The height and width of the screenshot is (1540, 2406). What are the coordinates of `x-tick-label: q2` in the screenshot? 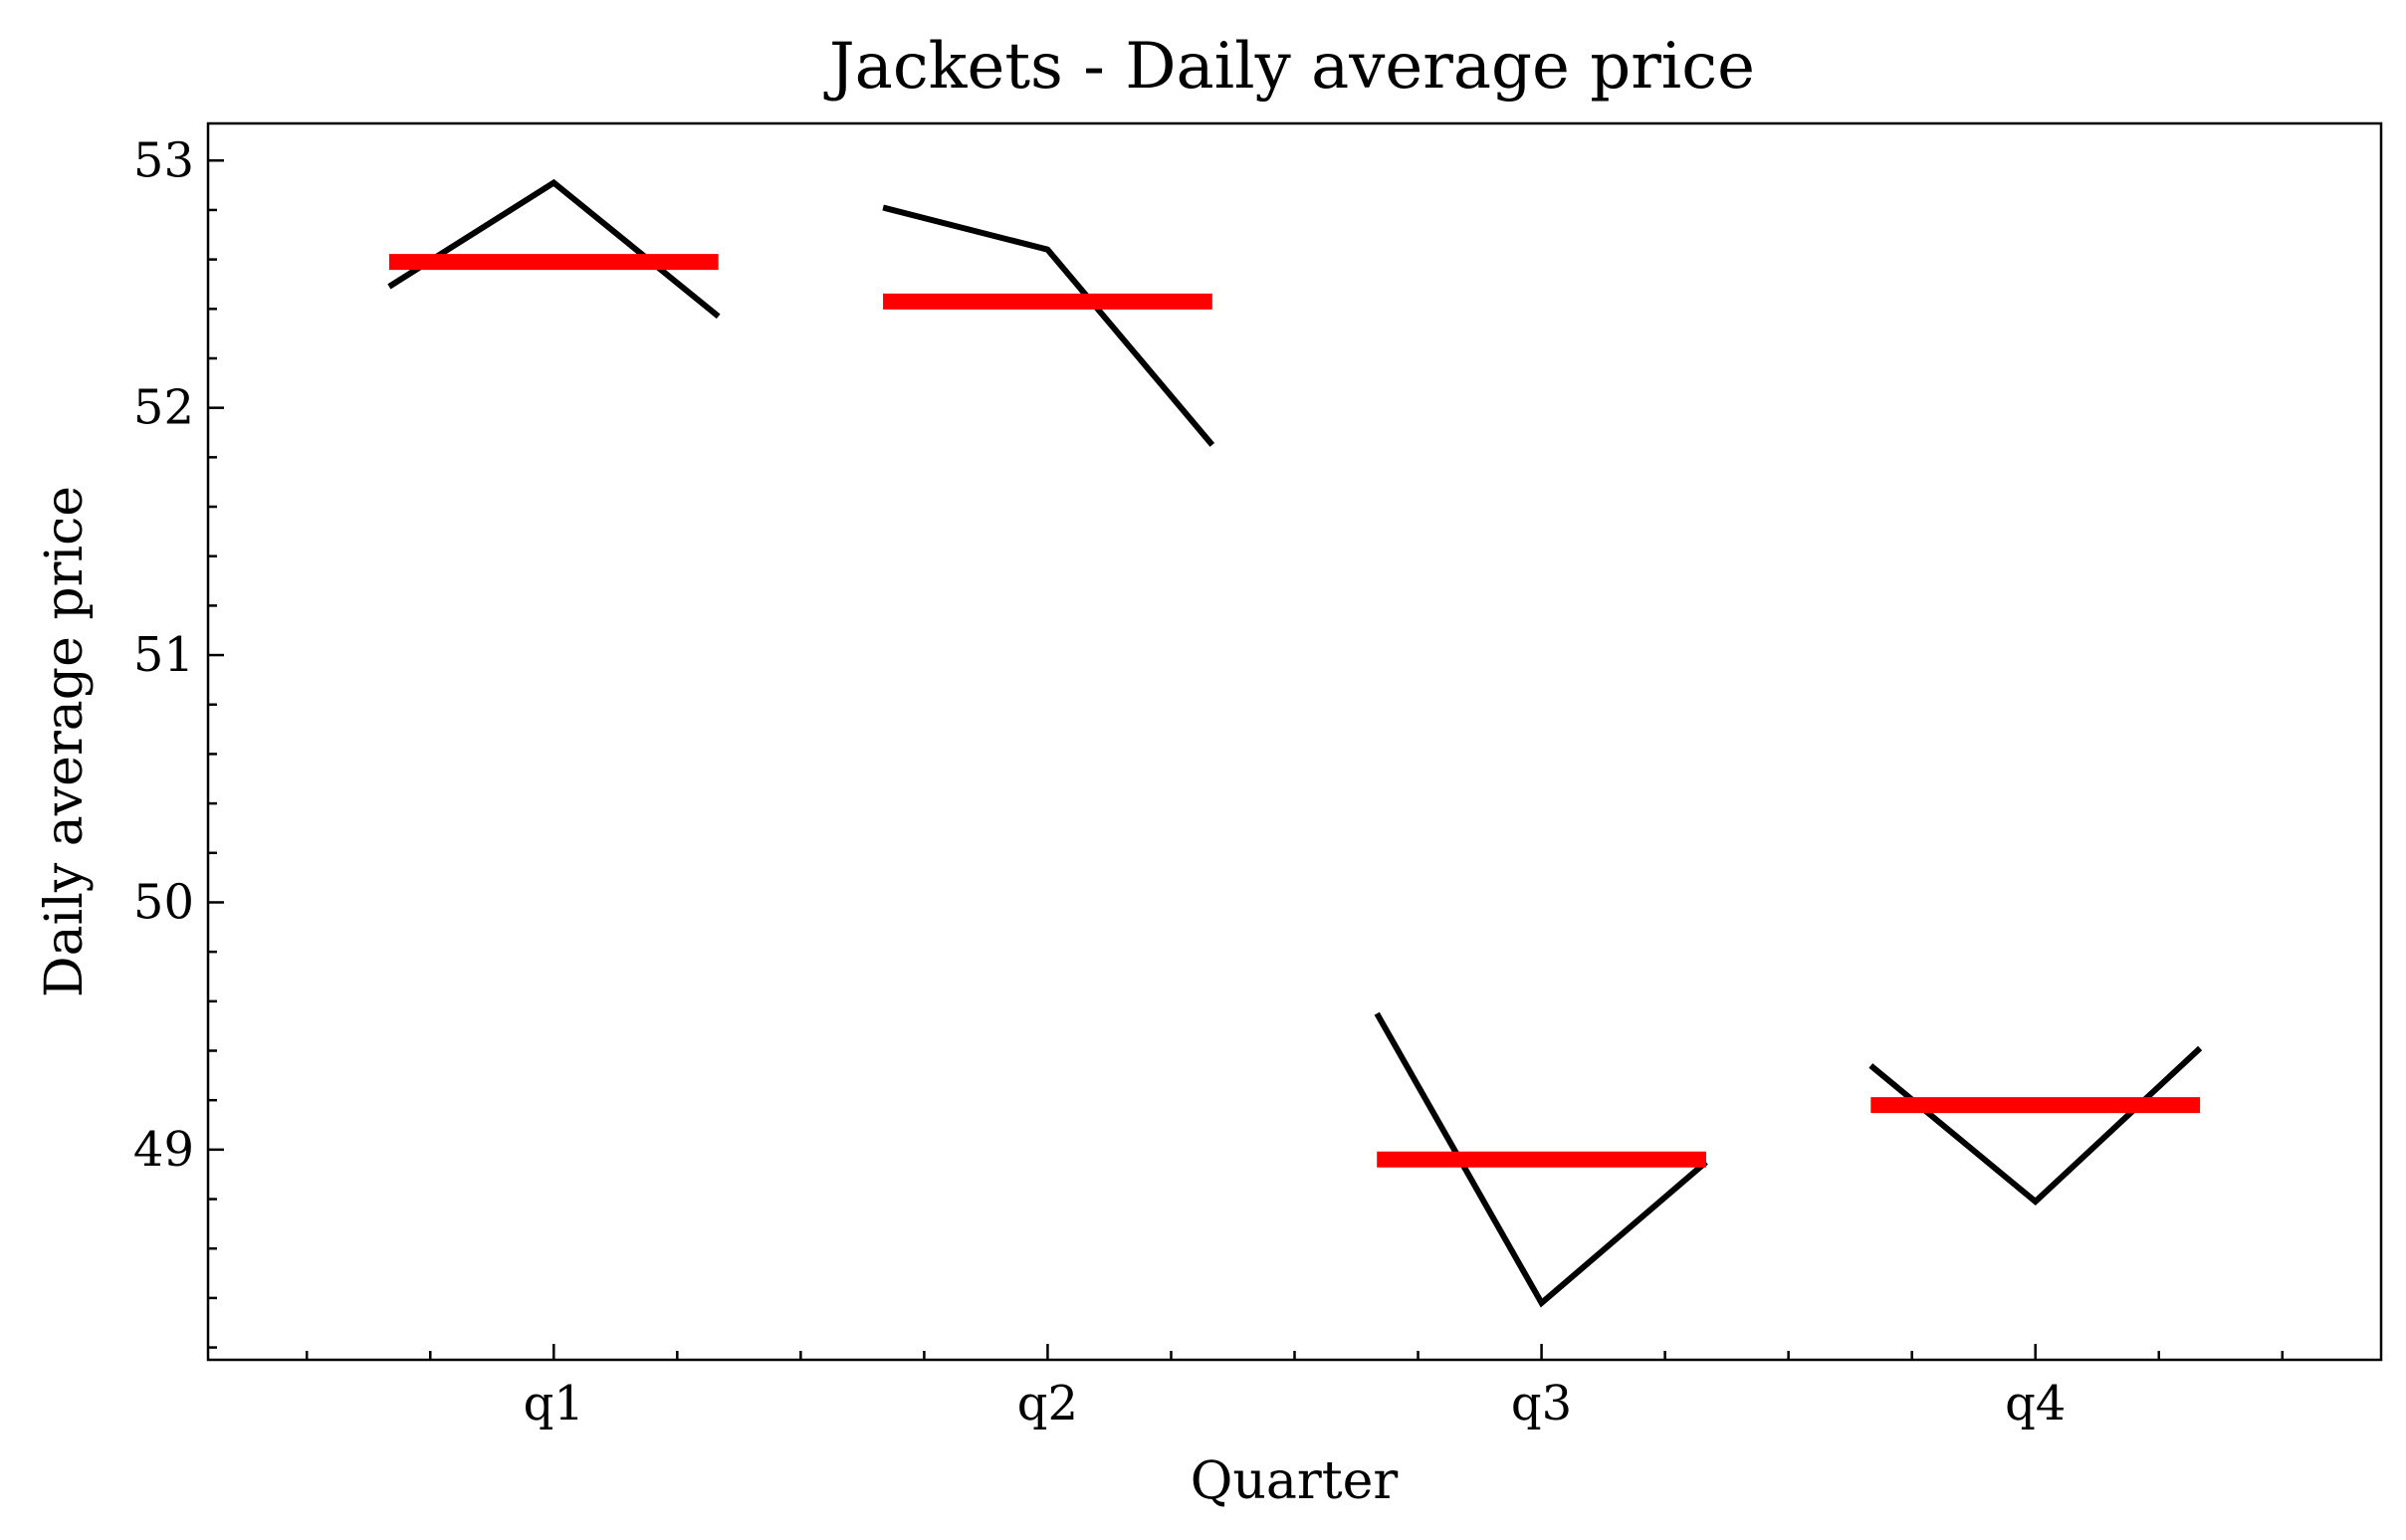 It's located at (1047, 1404).